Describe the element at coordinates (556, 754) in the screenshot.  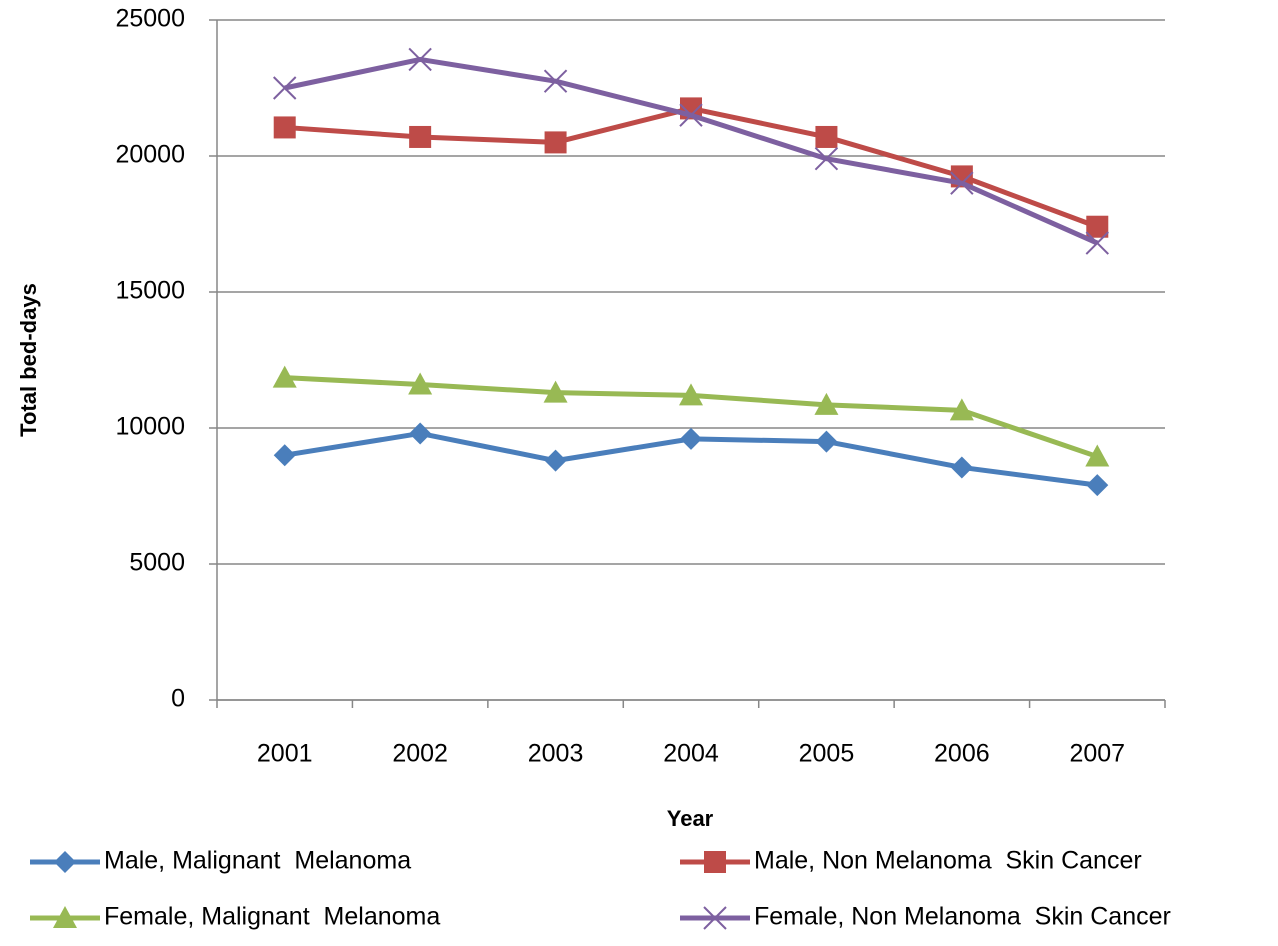
I see `x-tick-label: 2003` at that location.